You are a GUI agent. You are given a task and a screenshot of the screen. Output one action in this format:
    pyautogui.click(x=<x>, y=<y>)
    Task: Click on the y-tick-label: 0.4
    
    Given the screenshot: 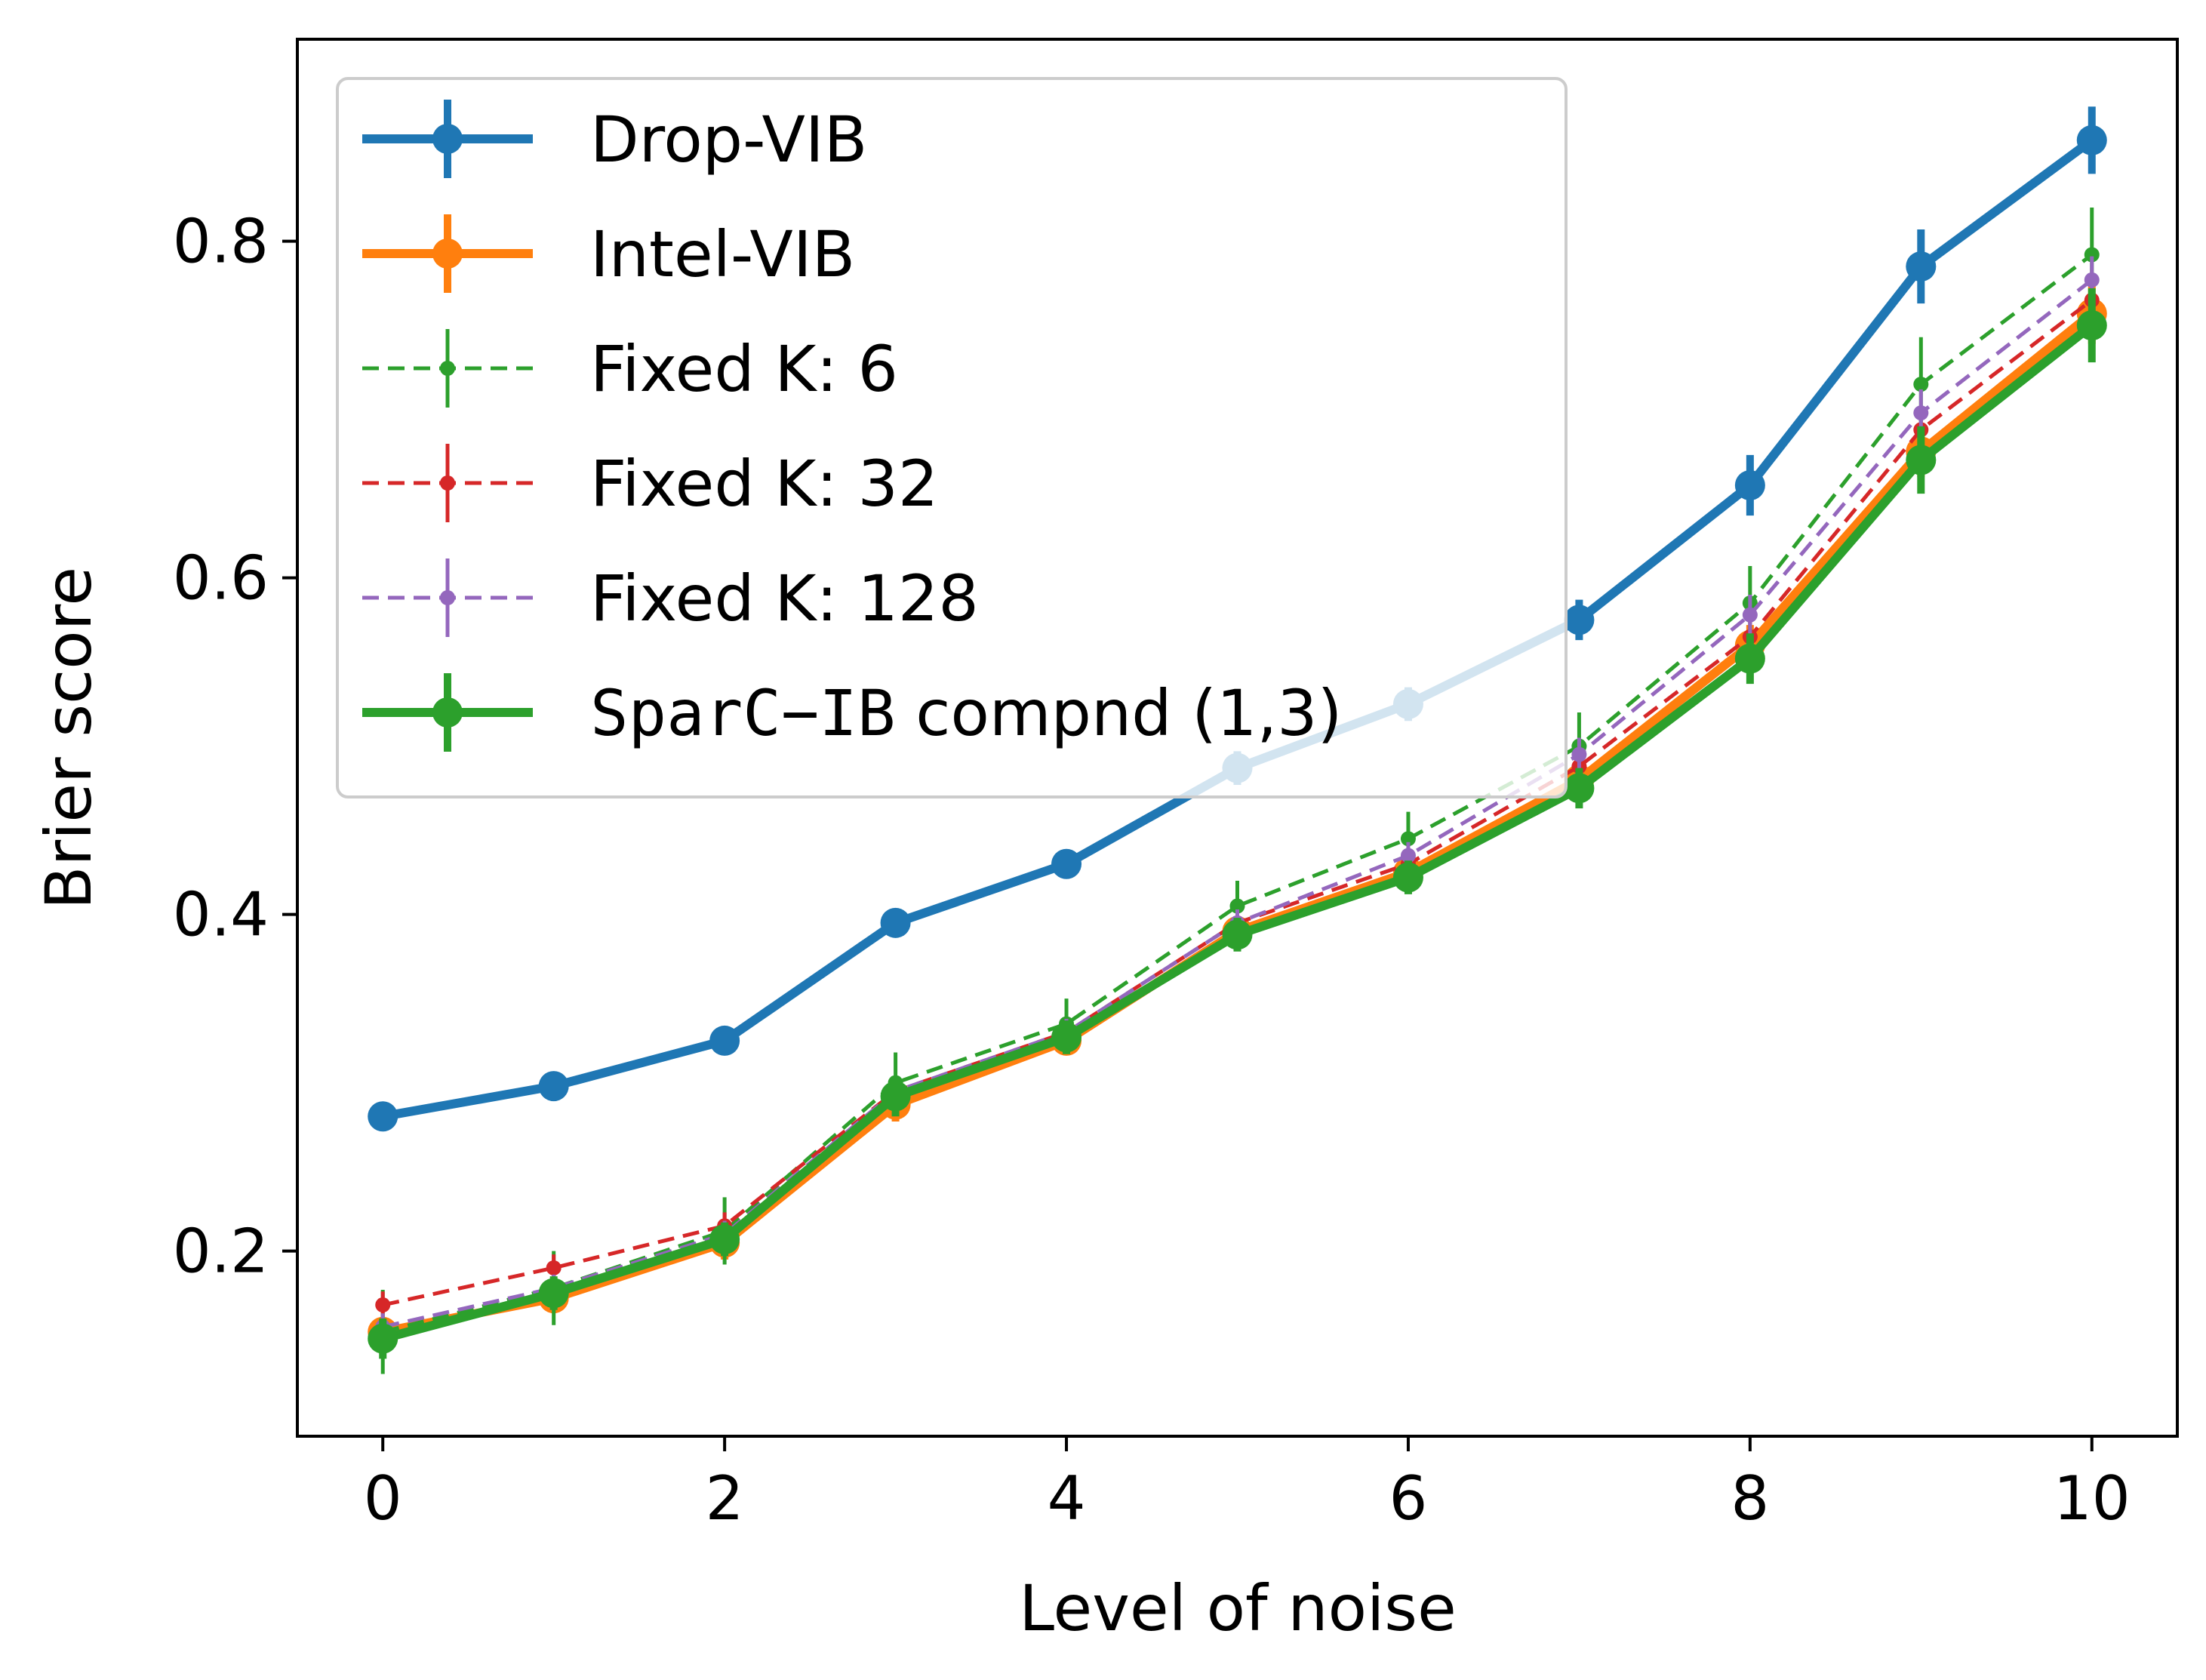 What is the action you would take?
    pyautogui.click(x=221, y=915)
    